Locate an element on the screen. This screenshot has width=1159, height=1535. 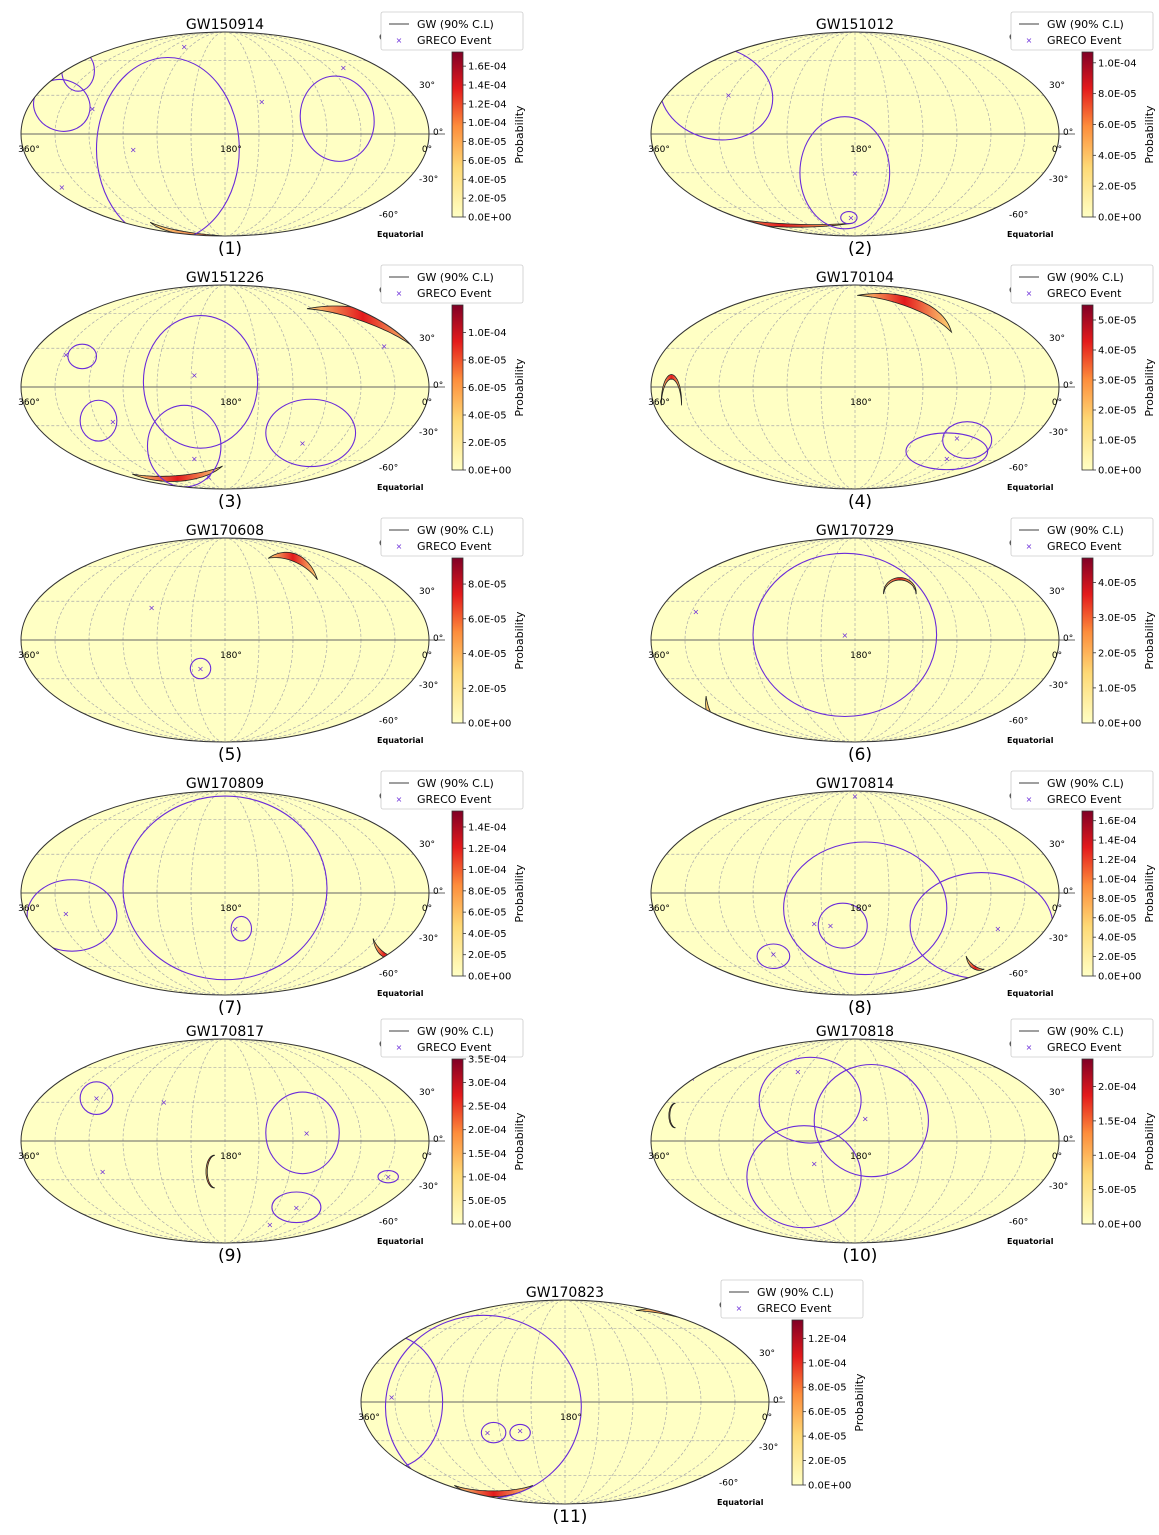
panel-label: (9) is located at coordinates (230, 1256).